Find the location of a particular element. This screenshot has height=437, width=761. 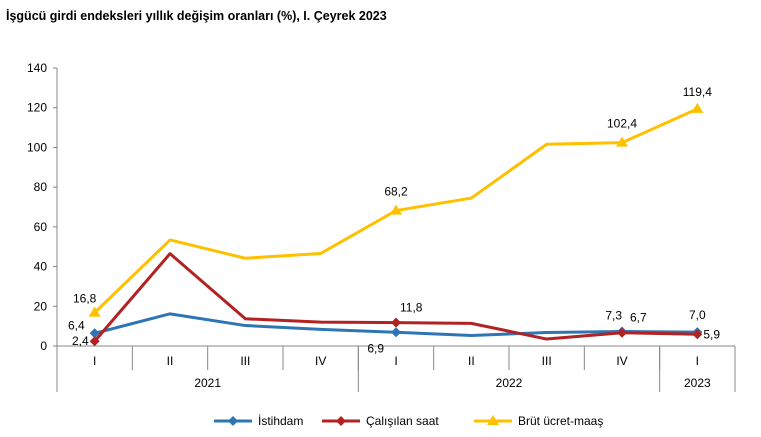

year-label: 2022 is located at coordinates (509, 383).